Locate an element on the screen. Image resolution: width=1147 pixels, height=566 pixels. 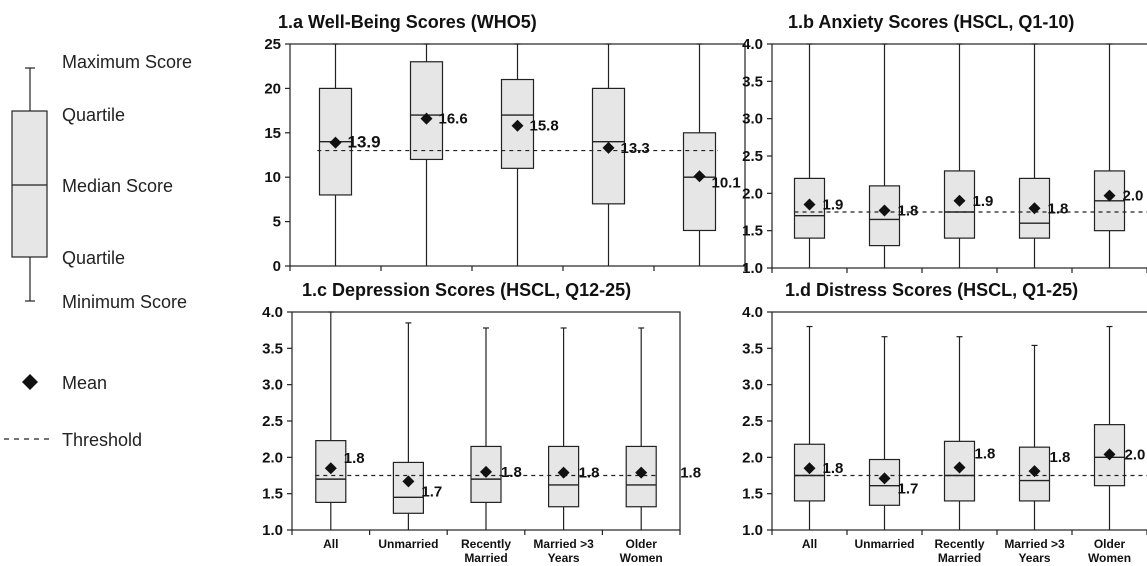
x-tick-label-recently-married: Recently Married is located at coordinates (486, 551).